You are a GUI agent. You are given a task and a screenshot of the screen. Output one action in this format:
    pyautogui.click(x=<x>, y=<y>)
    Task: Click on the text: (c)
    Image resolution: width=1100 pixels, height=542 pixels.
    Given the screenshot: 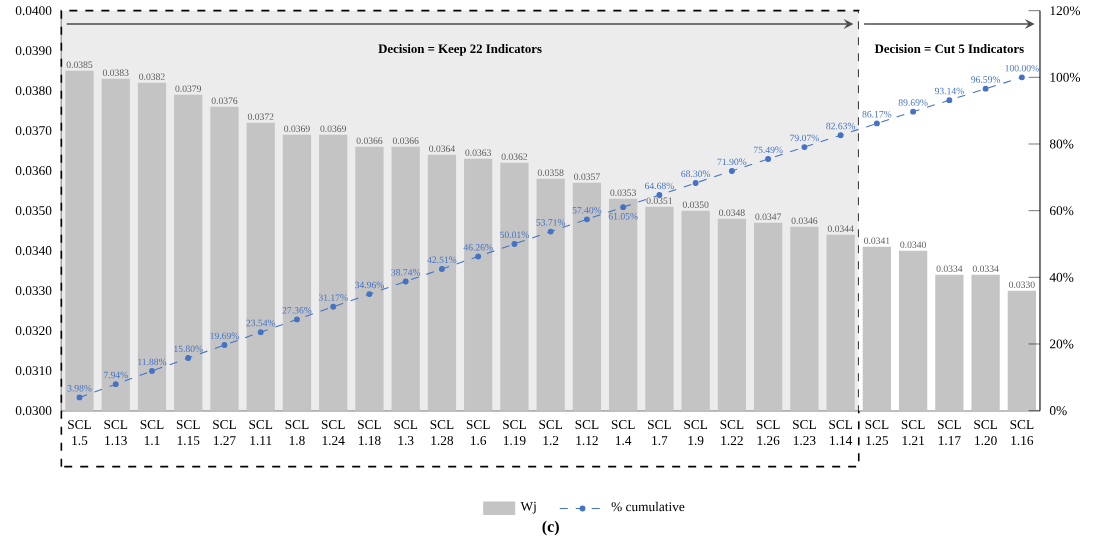 What is the action you would take?
    pyautogui.click(x=550, y=528)
    